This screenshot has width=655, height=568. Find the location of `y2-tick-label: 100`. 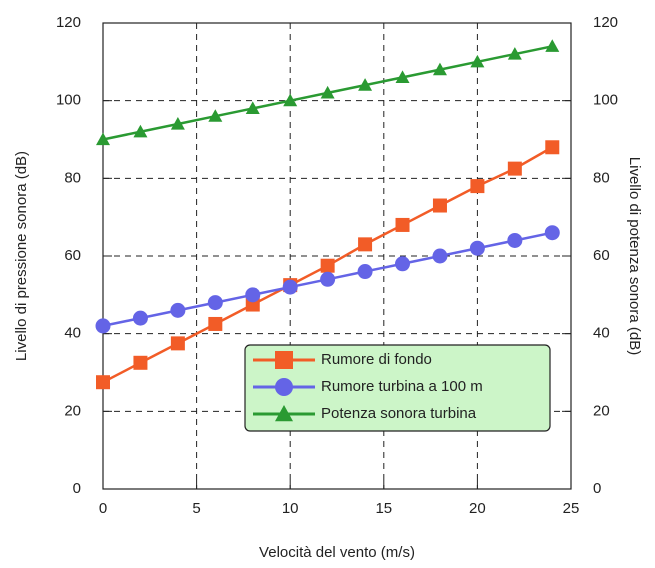

y2-tick-label: 100 is located at coordinates (605, 100).